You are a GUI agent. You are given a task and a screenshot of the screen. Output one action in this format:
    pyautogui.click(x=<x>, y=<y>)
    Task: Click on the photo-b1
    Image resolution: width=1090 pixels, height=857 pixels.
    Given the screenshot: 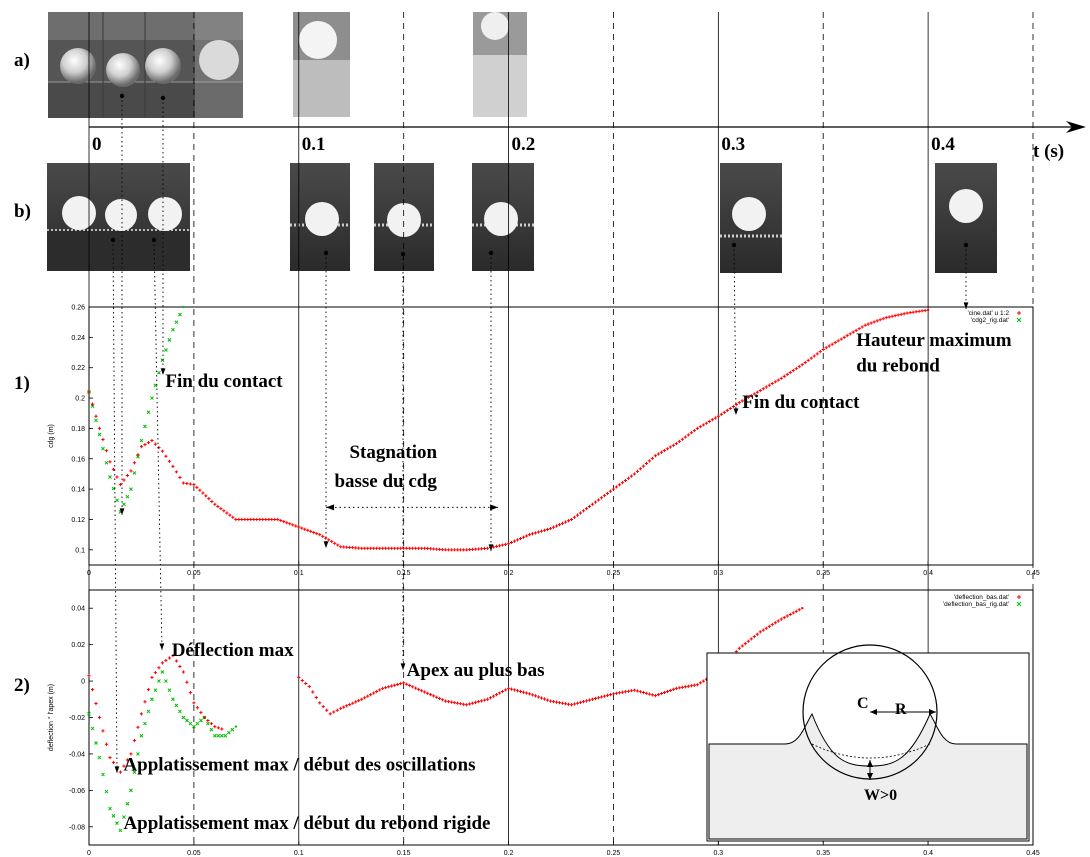 What is the action you would take?
    pyautogui.click(x=118, y=217)
    